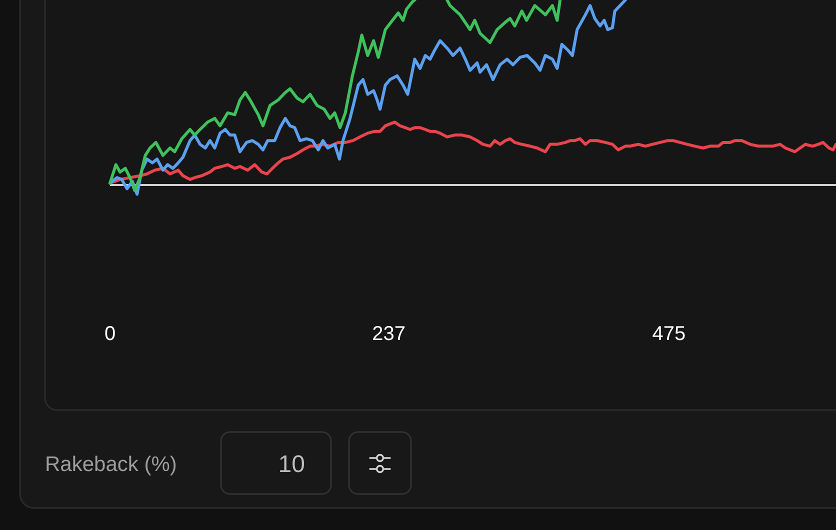  What do you see at coordinates (669, 334) in the screenshot?
I see `x-tick-label: 475` at bounding box center [669, 334].